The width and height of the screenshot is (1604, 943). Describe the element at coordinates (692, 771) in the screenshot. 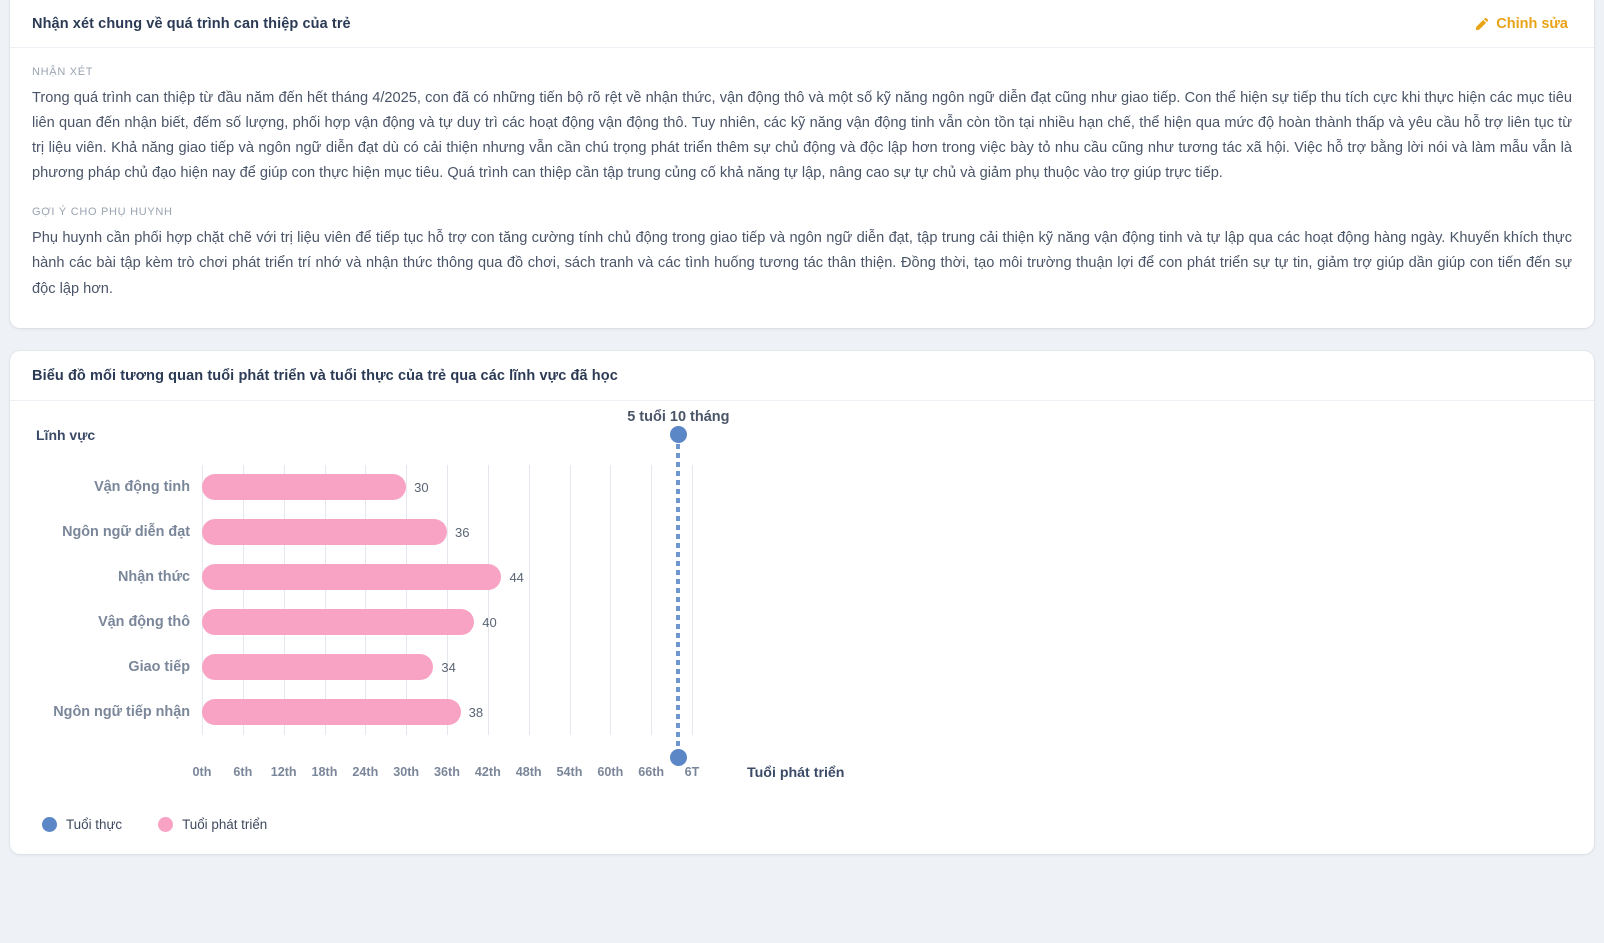

I see `x-axis-tick: 6T` at that location.